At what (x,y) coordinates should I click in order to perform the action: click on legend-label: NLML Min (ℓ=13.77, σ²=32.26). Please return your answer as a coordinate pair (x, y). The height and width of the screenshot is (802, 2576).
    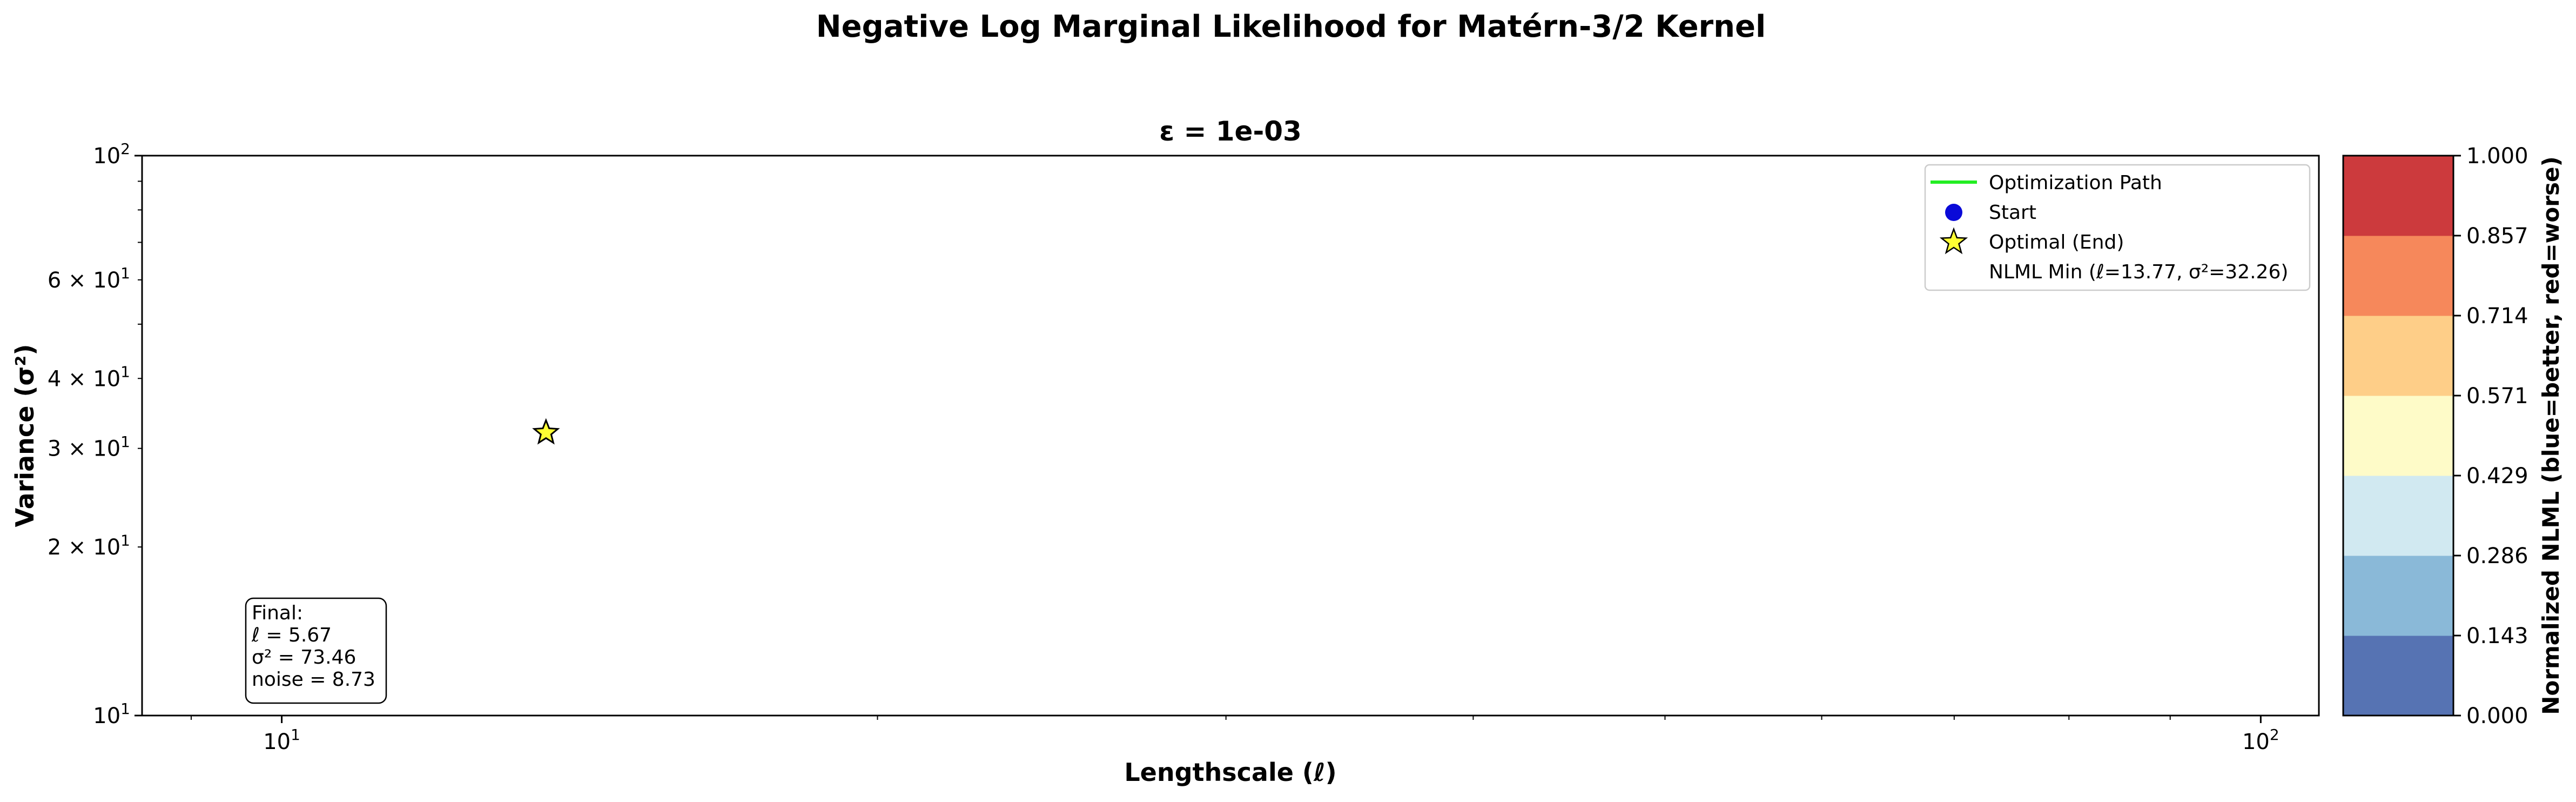
    Looking at the image, I should click on (2138, 272).